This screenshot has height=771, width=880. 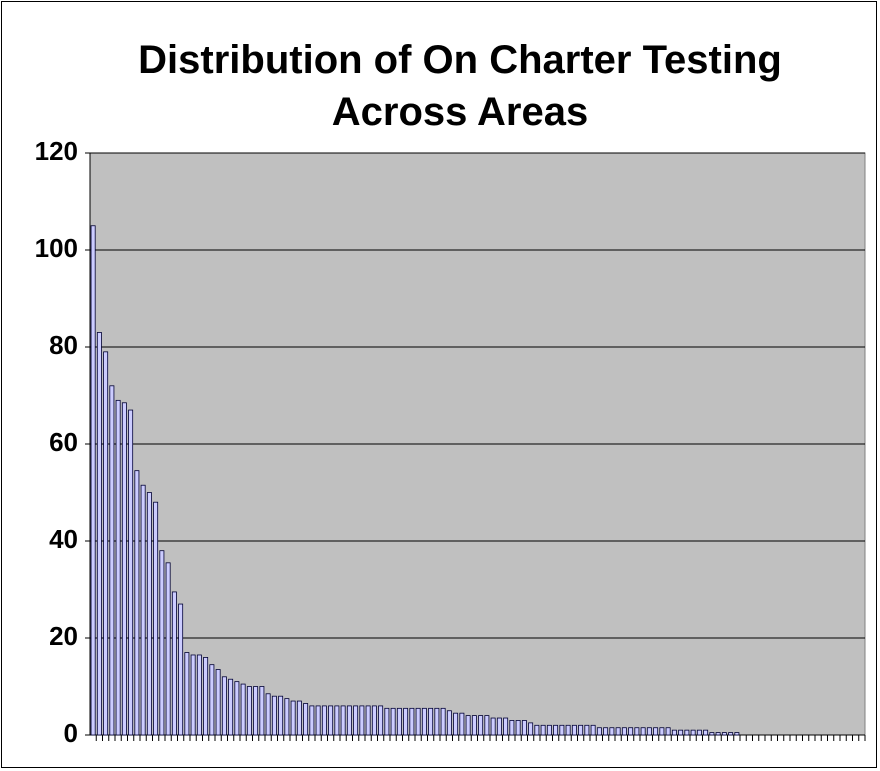 What do you see at coordinates (56, 248) in the screenshot?
I see `y-tick-label: 100` at bounding box center [56, 248].